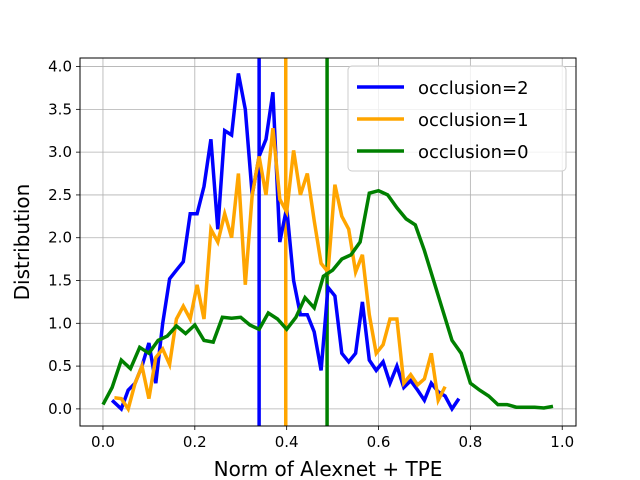 Image resolution: width=640 pixels, height=480 pixels. What do you see at coordinates (473, 88) in the screenshot?
I see `legend-label-0: occlusion=2` at bounding box center [473, 88].